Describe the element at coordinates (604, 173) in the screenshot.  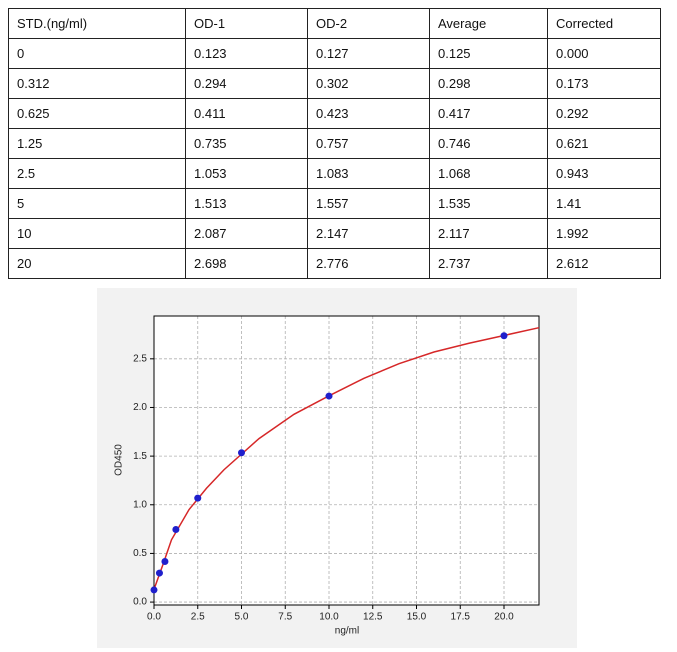
I see `table-cell: 0.943` at that location.